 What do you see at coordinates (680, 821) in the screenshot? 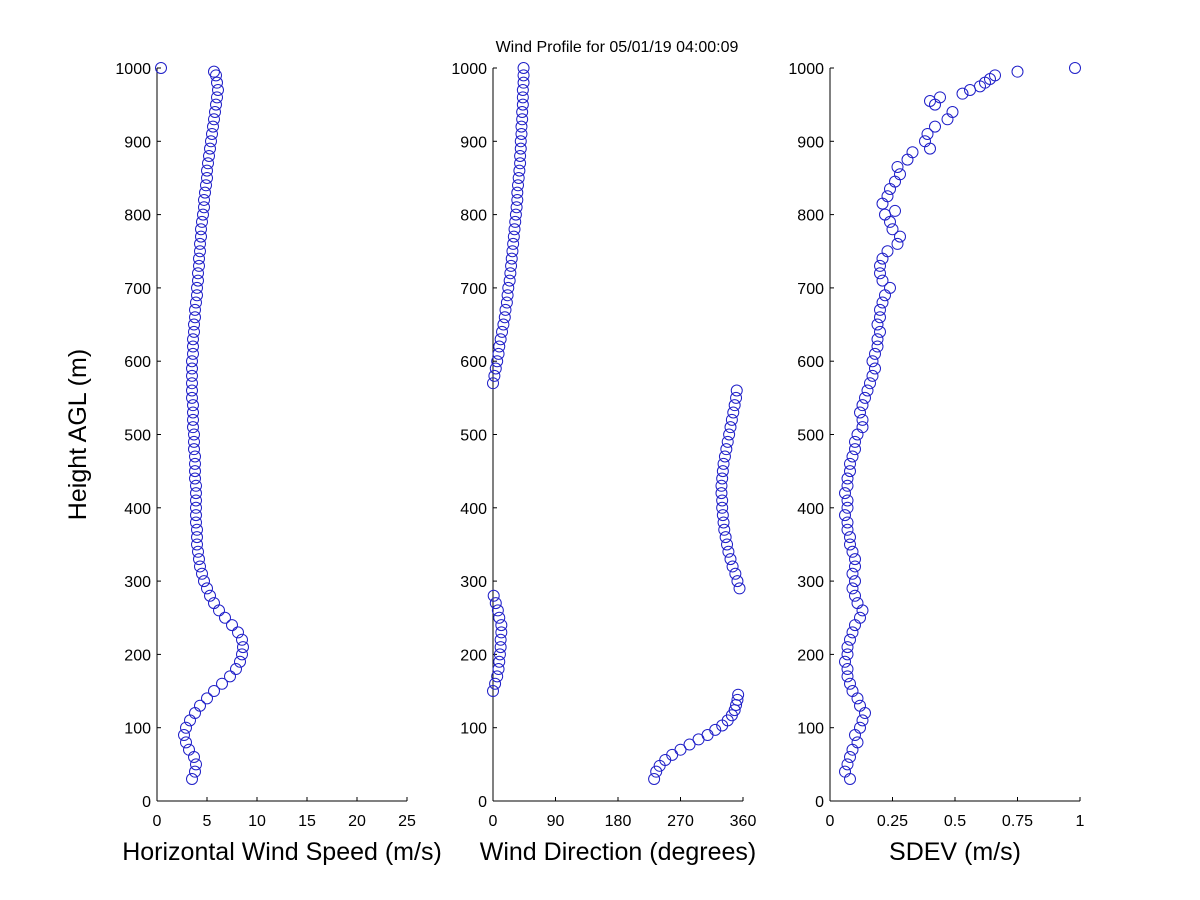
I see `x-tick-label: 270` at bounding box center [680, 821].